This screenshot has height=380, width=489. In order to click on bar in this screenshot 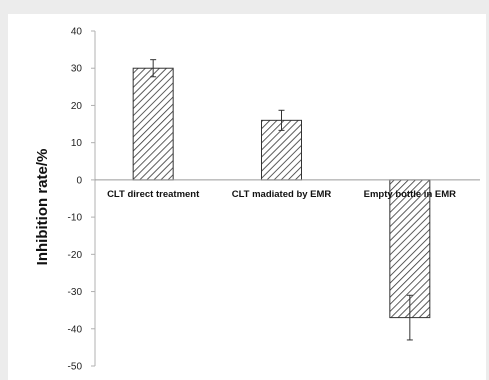, I will do `click(153, 124)`.